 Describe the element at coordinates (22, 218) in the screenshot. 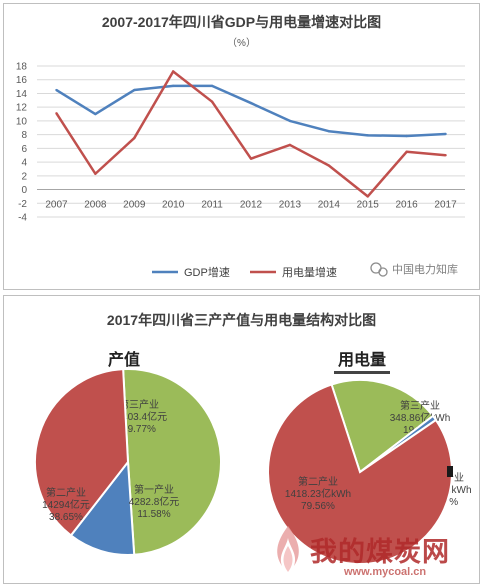

I see `y-tick-label: -4` at that location.